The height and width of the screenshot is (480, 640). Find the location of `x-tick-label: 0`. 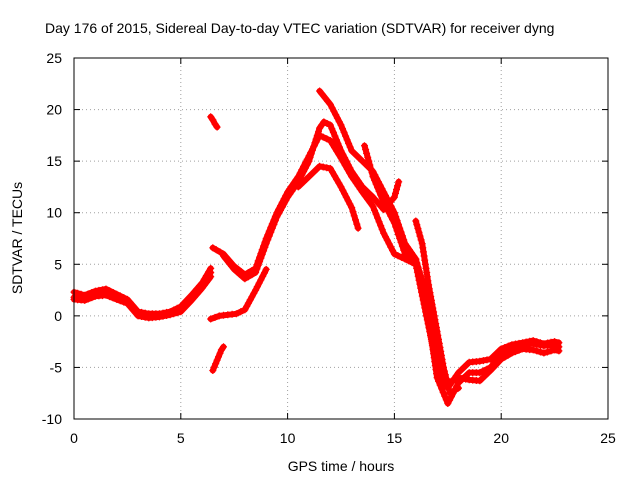

x-tick-label: 0 is located at coordinates (74, 438).